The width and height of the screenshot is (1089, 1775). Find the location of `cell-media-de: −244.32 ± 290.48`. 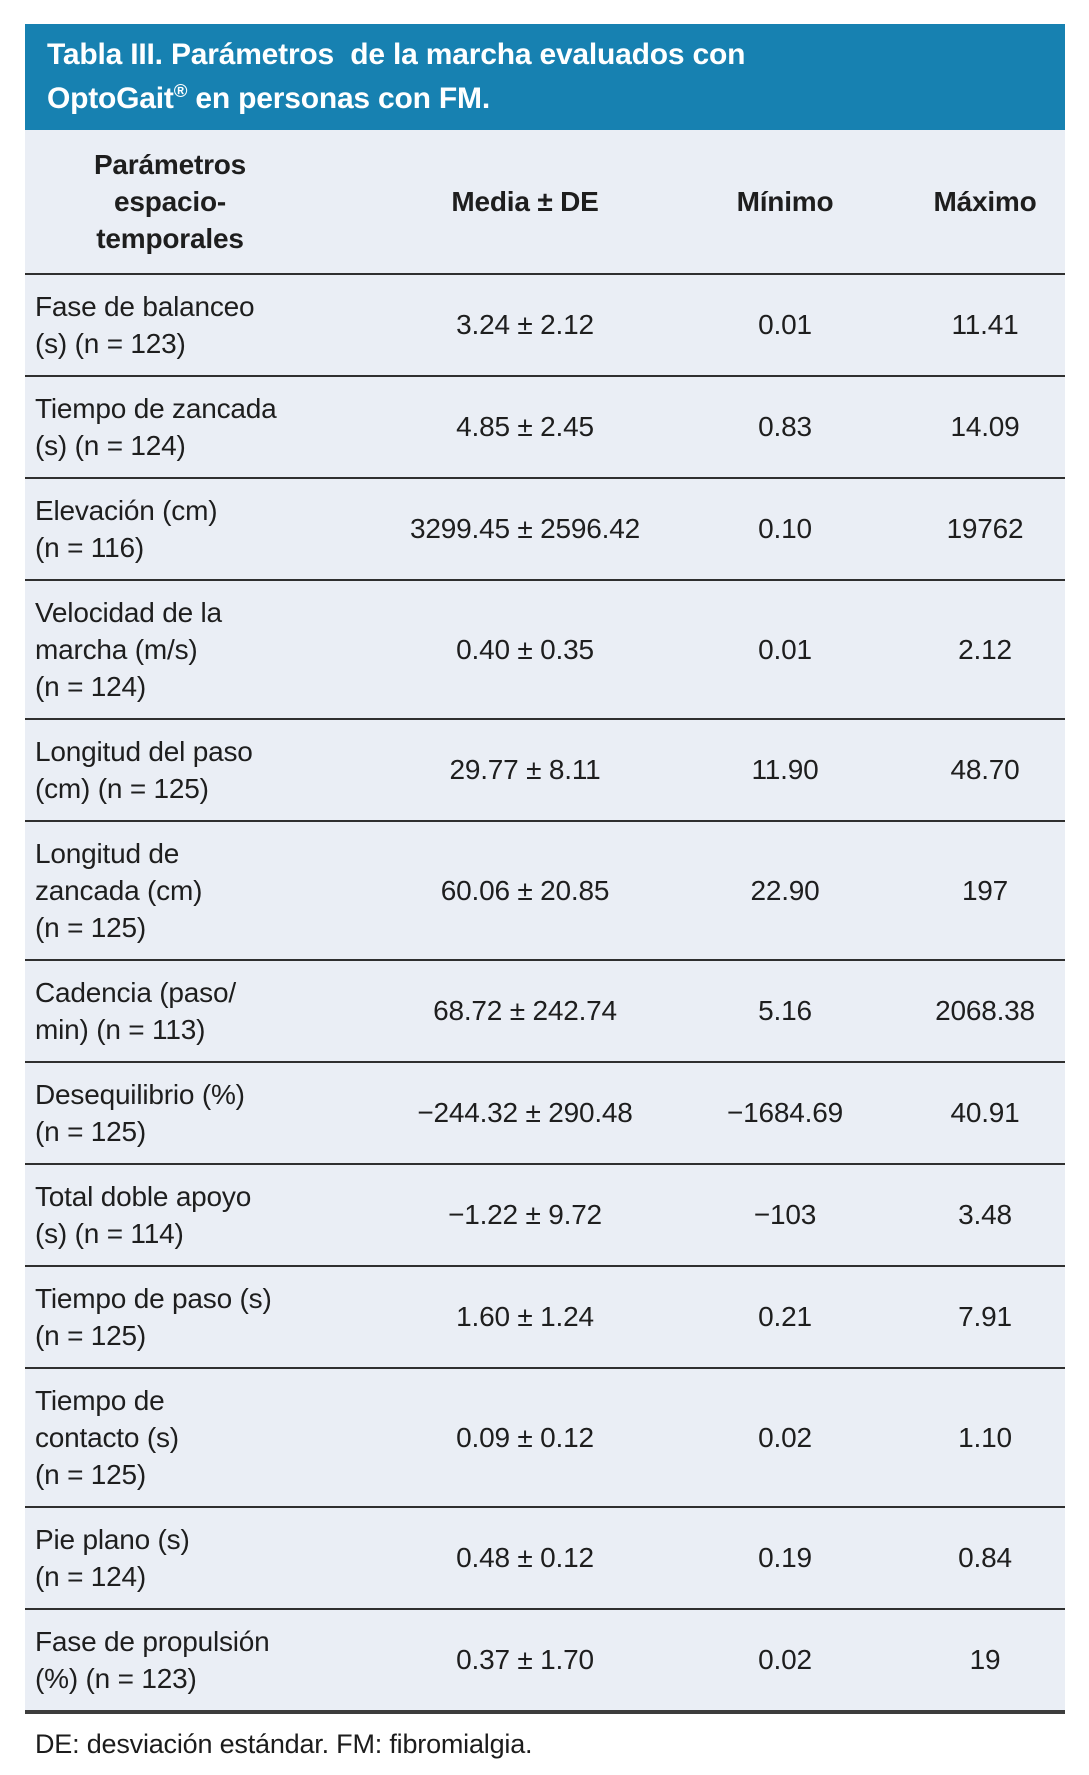

cell-media-de: −244.32 ± 290.48 is located at coordinates (525, 1112).